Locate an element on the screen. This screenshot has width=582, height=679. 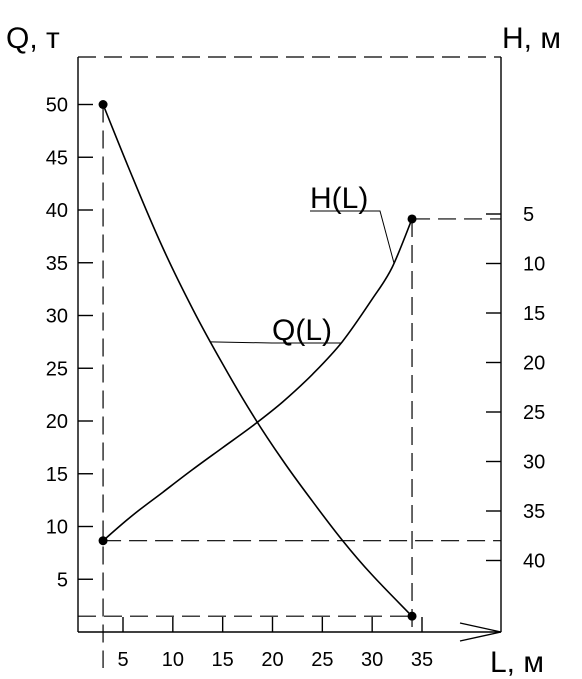
right-axis-title: Н, м is located at coordinates (531, 38).